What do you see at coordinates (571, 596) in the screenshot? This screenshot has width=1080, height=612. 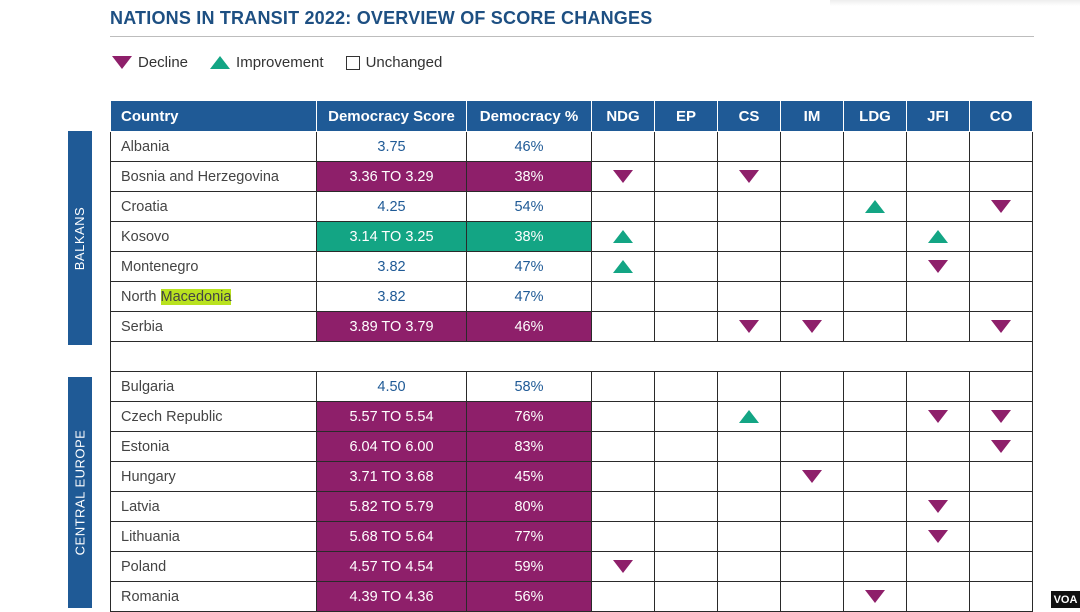 I see `table-row: Romania 4.39 TO 4.36 56%` at bounding box center [571, 596].